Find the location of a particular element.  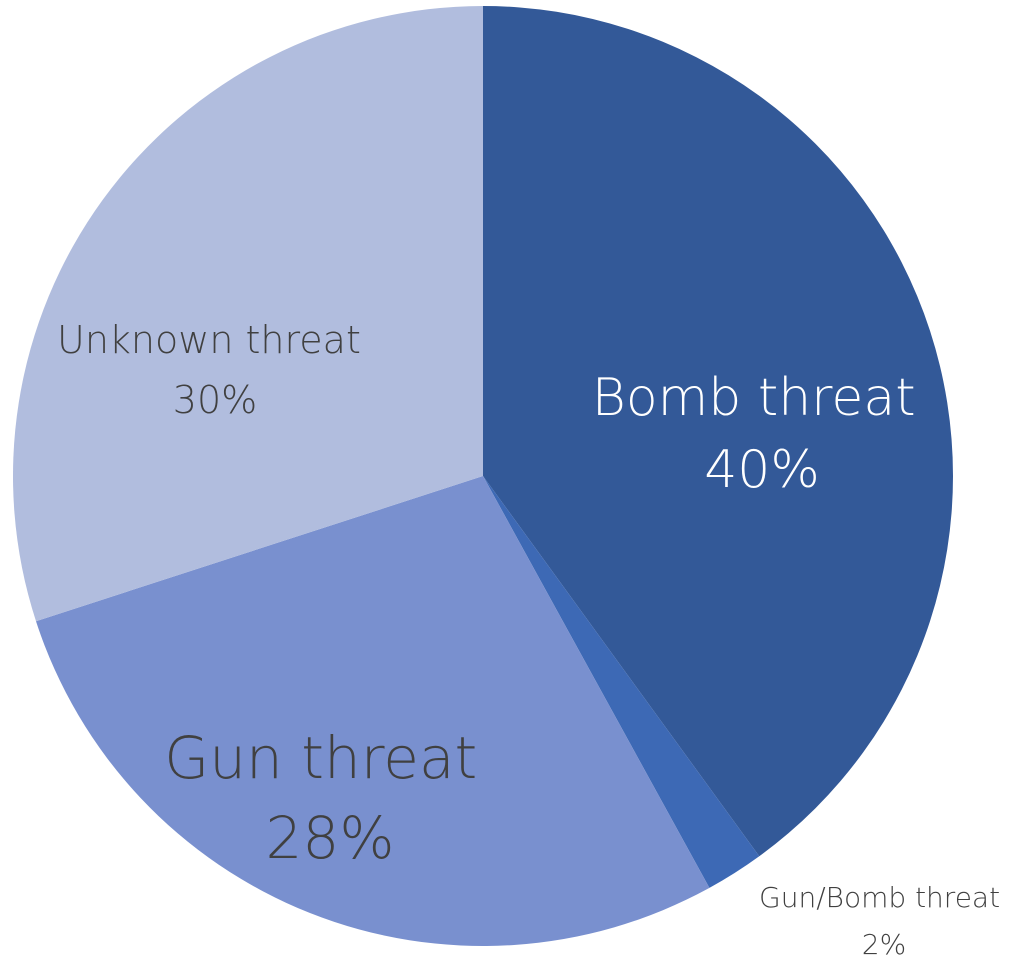

slice-label-gun-bomb-threat: Gun/Bomb threat 2% is located at coordinates (884, 920).